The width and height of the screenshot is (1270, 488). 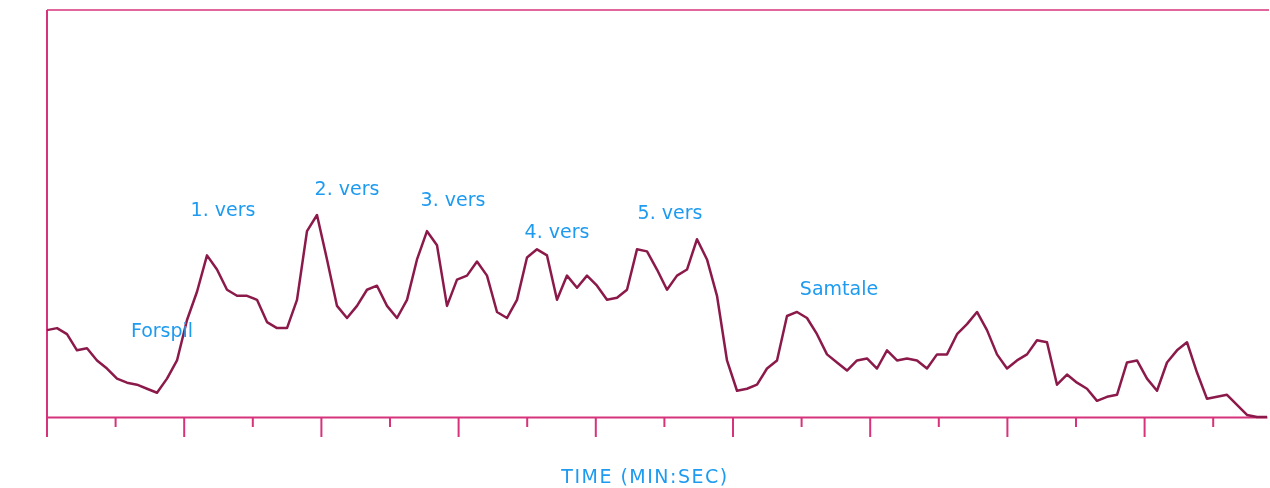 I want to click on text: 3. vers, so click(x=453, y=198).